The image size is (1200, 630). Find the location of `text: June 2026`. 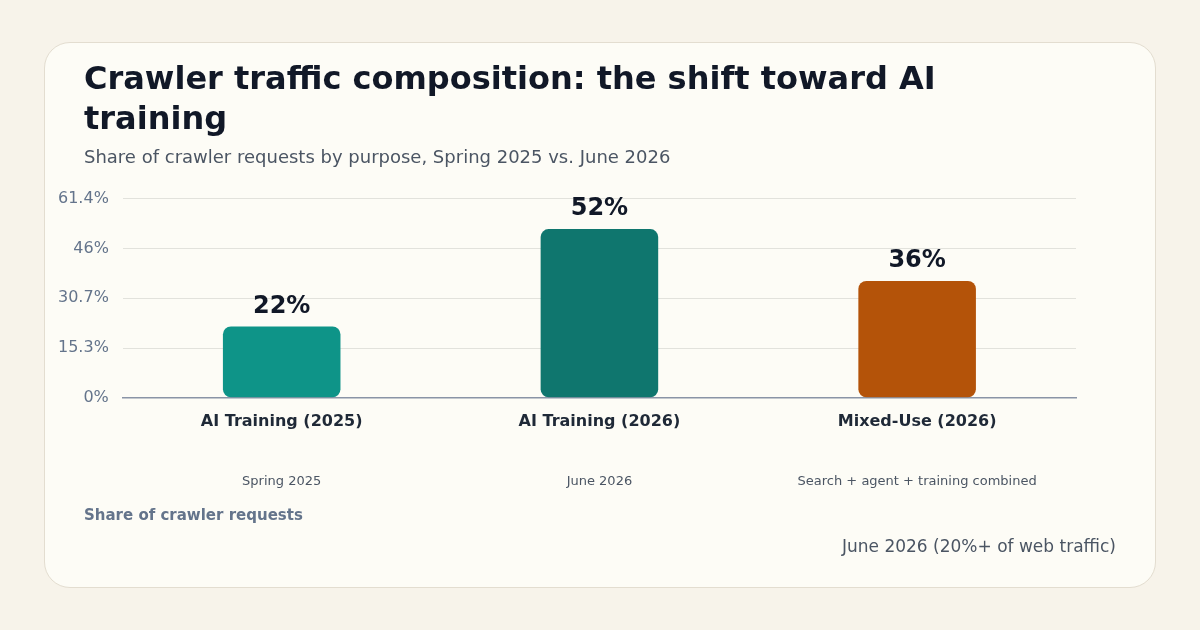

text: June 2026 is located at coordinates (599, 481).